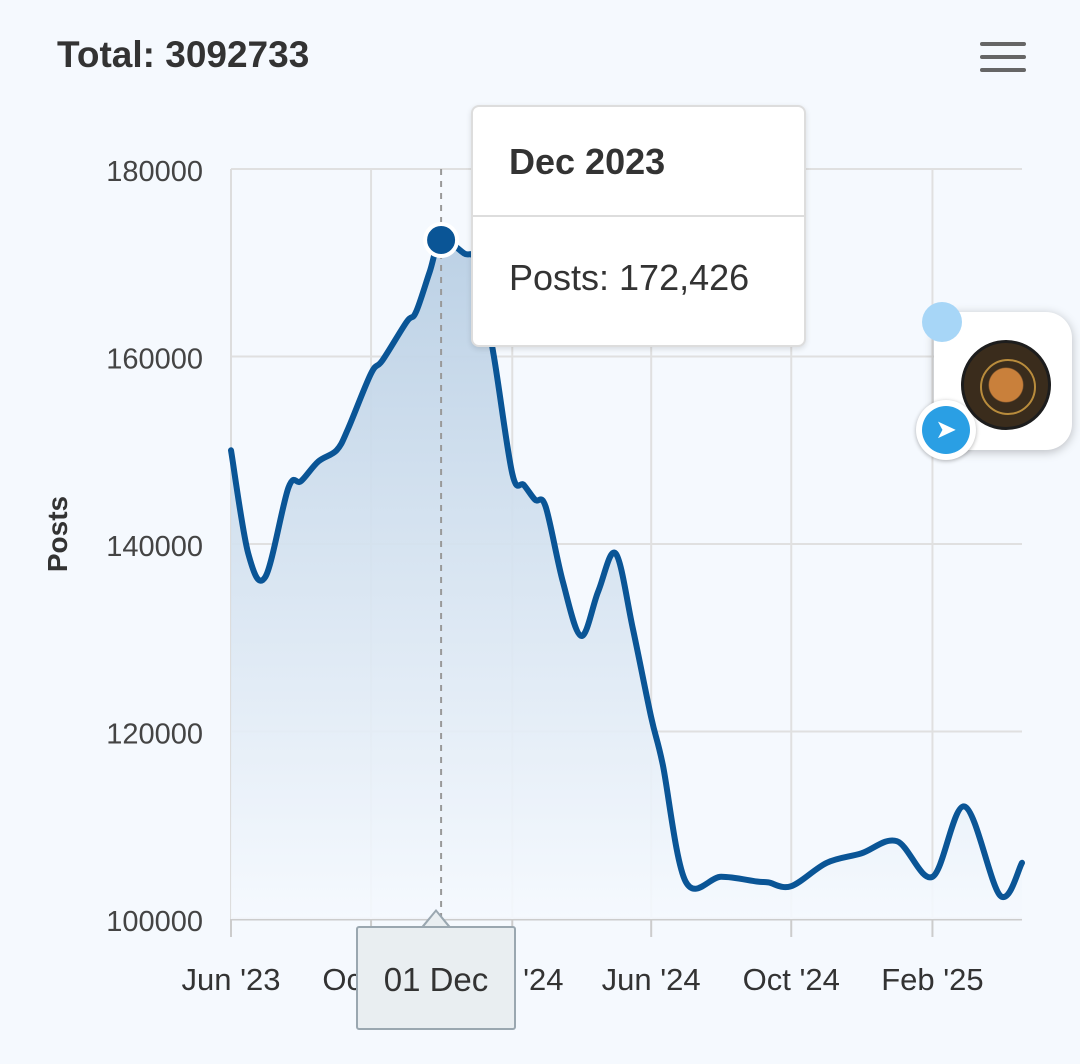 The height and width of the screenshot is (1064, 1080). Describe the element at coordinates (638, 226) in the screenshot. I see `chart-tooltip: Dec 2023 Posts: 172,426` at that location.